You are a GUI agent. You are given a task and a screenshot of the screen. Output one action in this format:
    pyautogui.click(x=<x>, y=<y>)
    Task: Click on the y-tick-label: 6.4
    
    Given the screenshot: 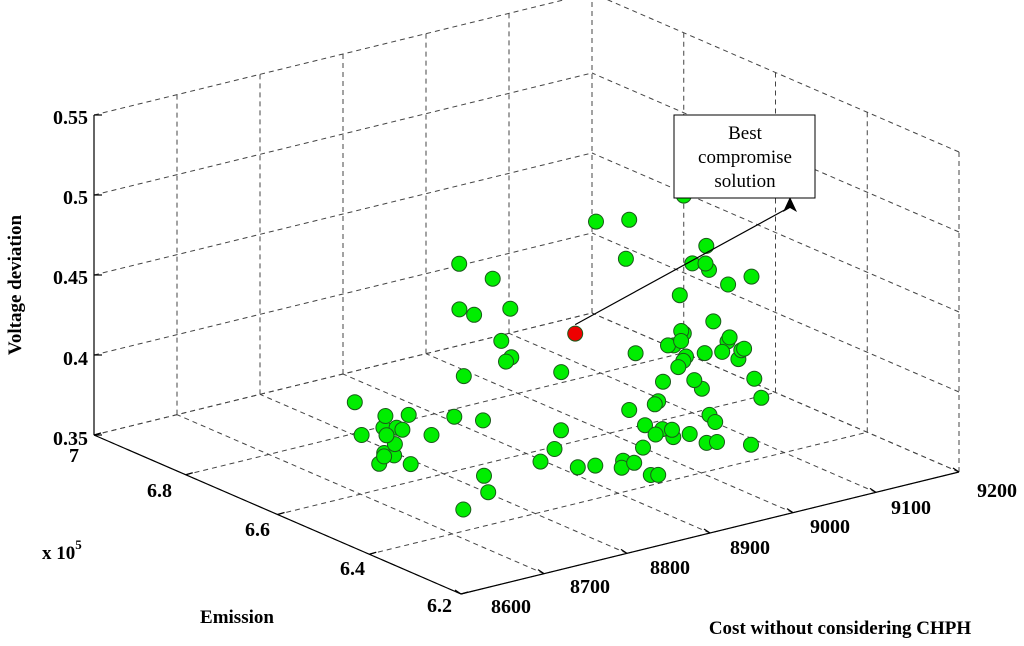 What is the action you would take?
    pyautogui.click(x=352, y=569)
    